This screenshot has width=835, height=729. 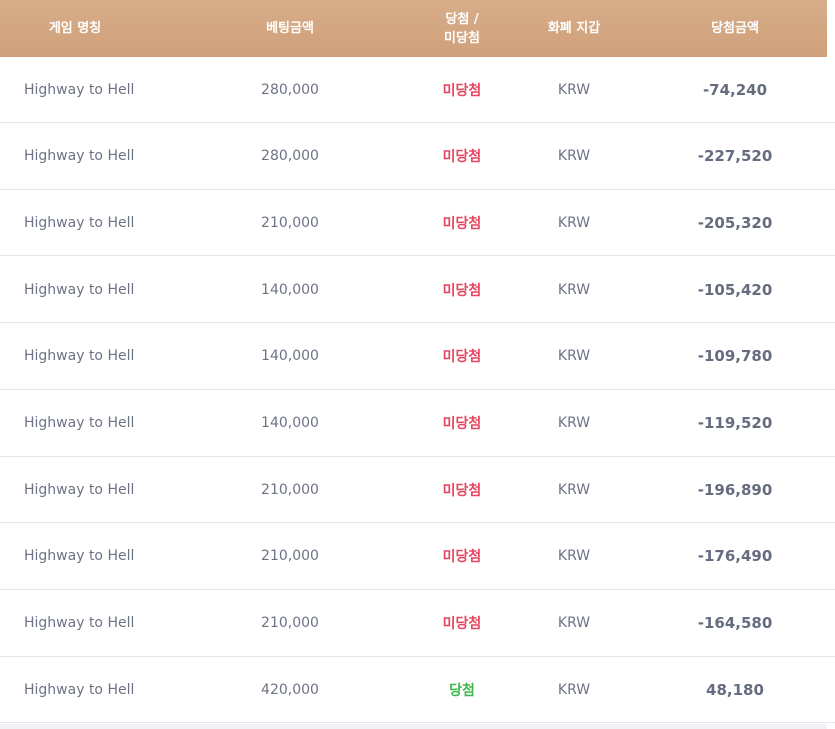 I want to click on payout-cell: -119,520, so click(x=735, y=423).